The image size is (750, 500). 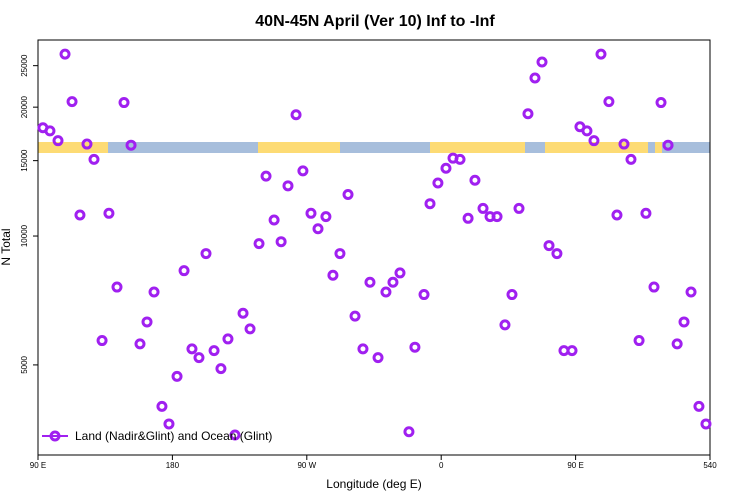 I want to click on y-axis-label: N Total, so click(x=6, y=246).